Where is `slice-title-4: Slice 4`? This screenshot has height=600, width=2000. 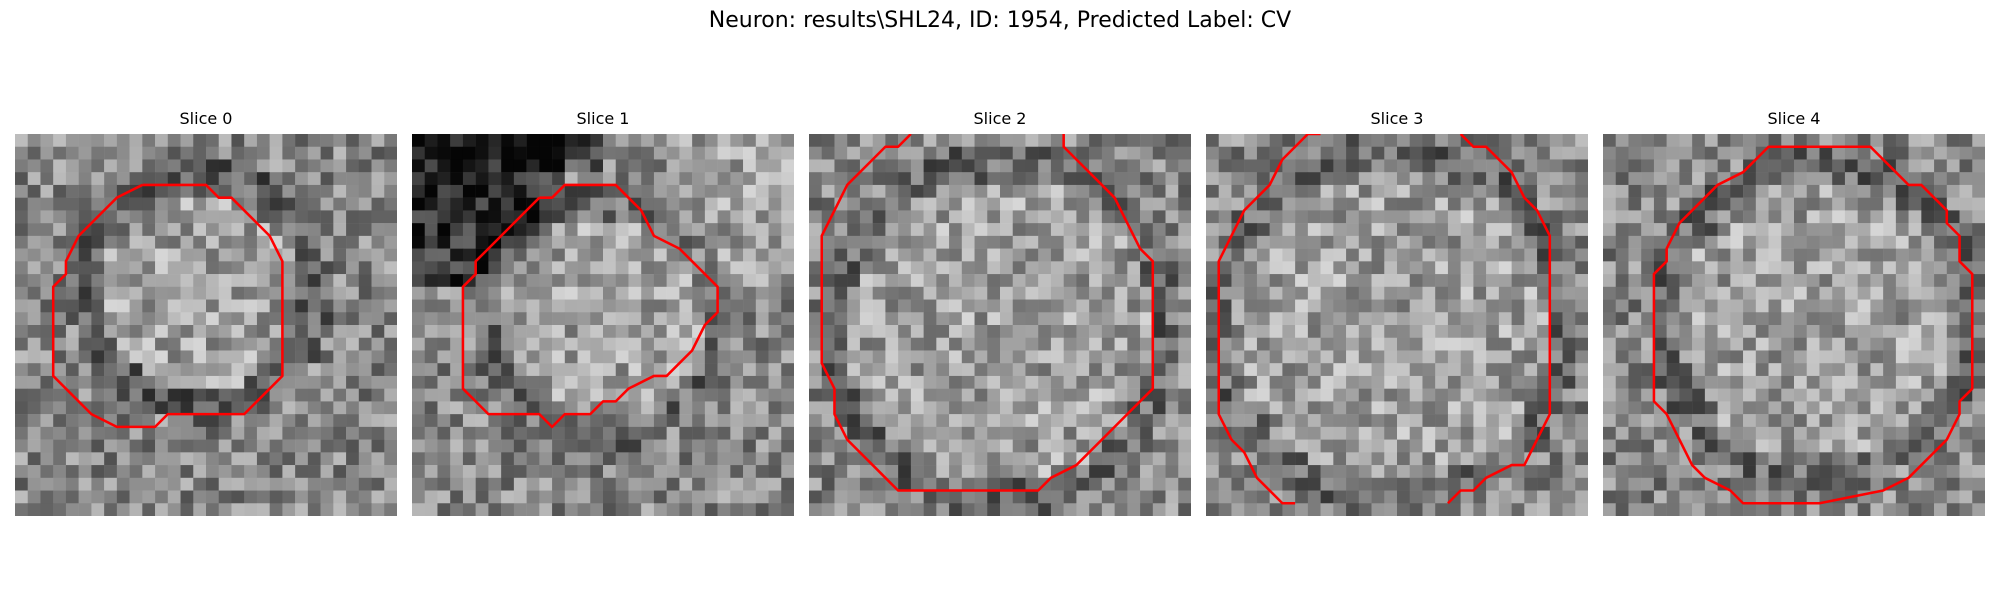
slice-title-4: Slice 4 is located at coordinates (1794, 118).